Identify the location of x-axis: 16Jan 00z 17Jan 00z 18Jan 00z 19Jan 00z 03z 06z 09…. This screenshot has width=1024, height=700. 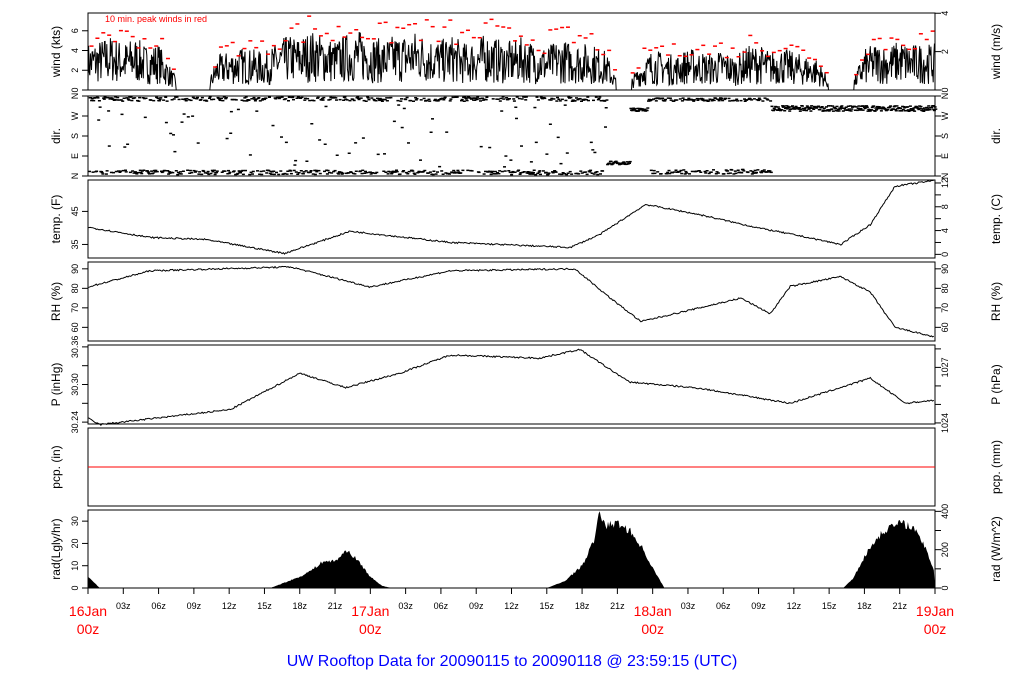
(511, 612).